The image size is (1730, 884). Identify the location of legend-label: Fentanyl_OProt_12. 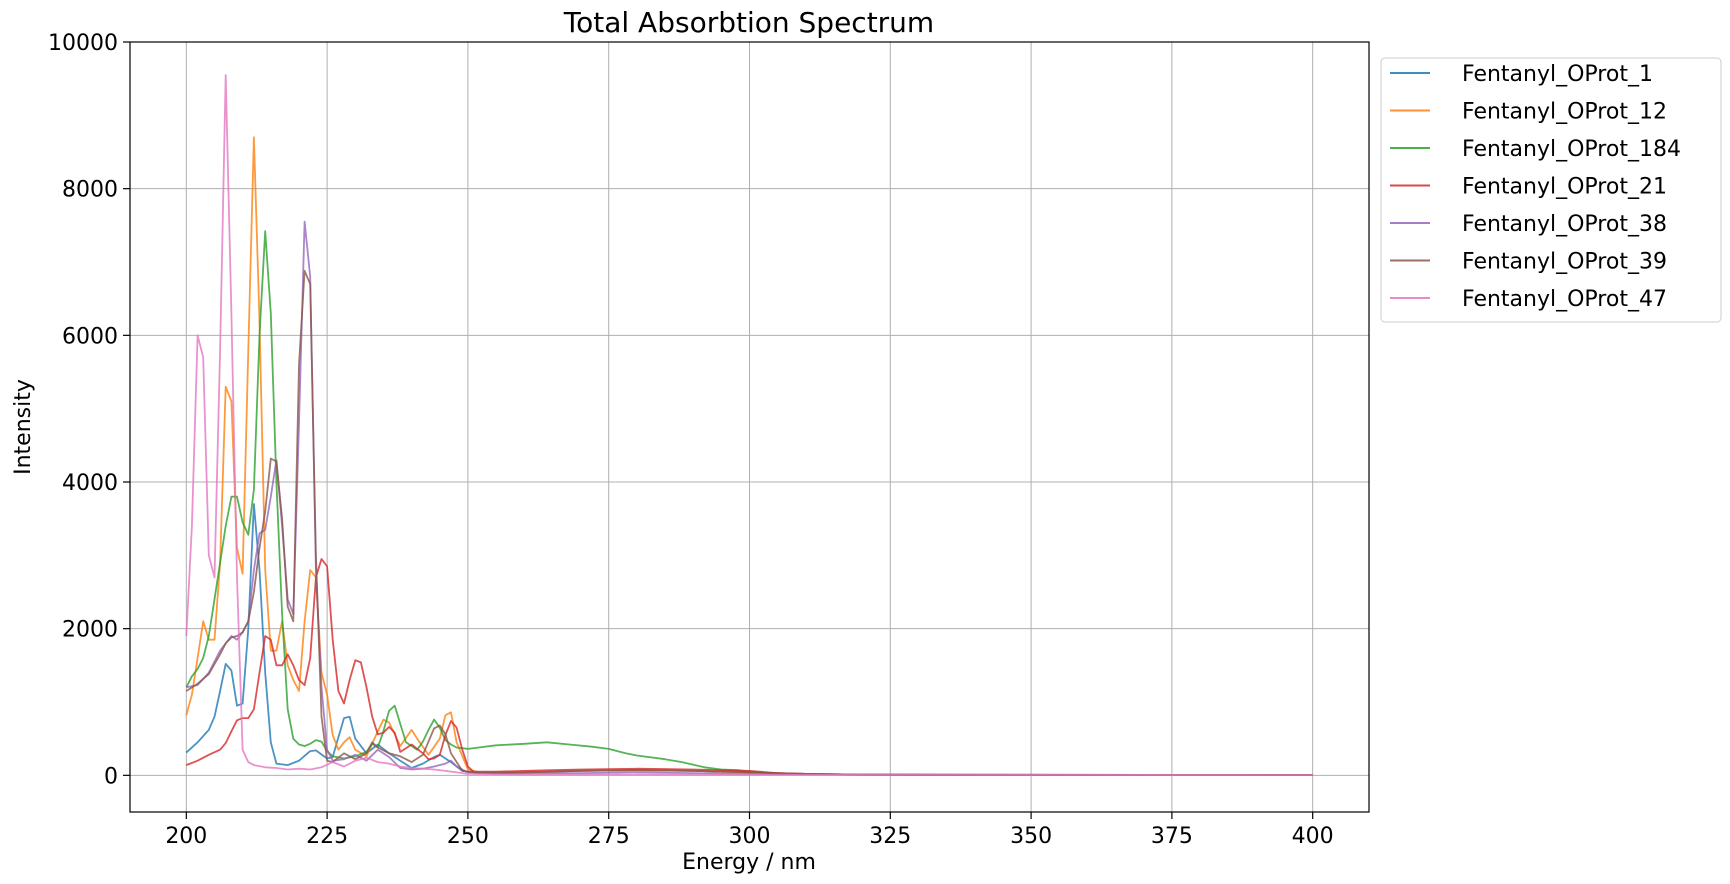
(1564, 112).